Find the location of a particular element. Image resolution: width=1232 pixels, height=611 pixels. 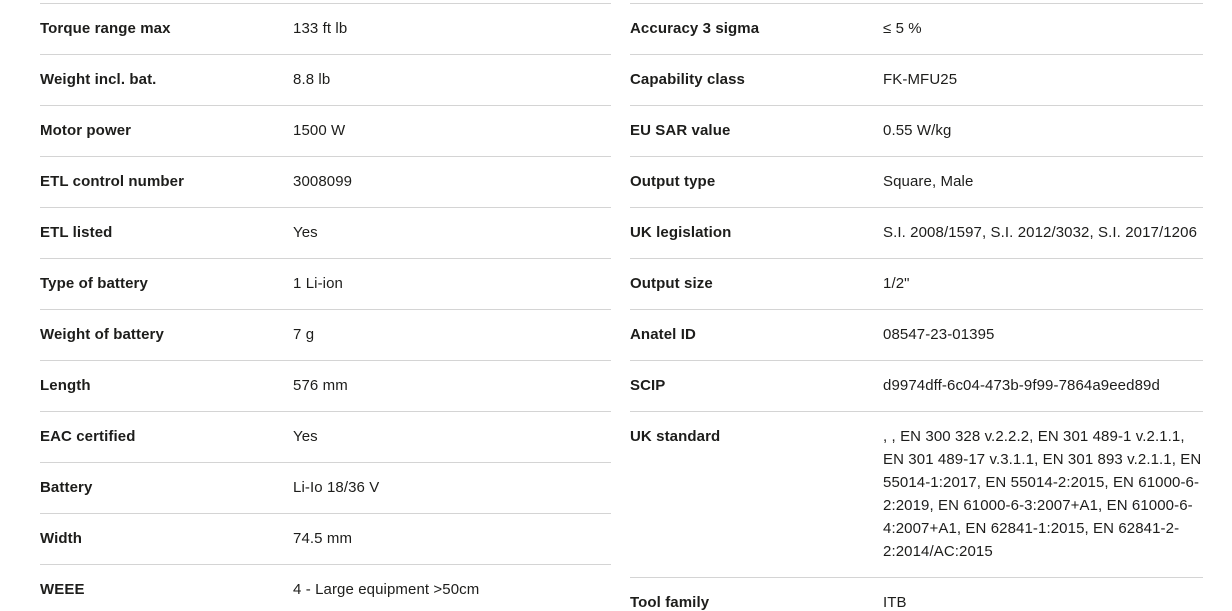

spec-label: UK legislation is located at coordinates (681, 232).